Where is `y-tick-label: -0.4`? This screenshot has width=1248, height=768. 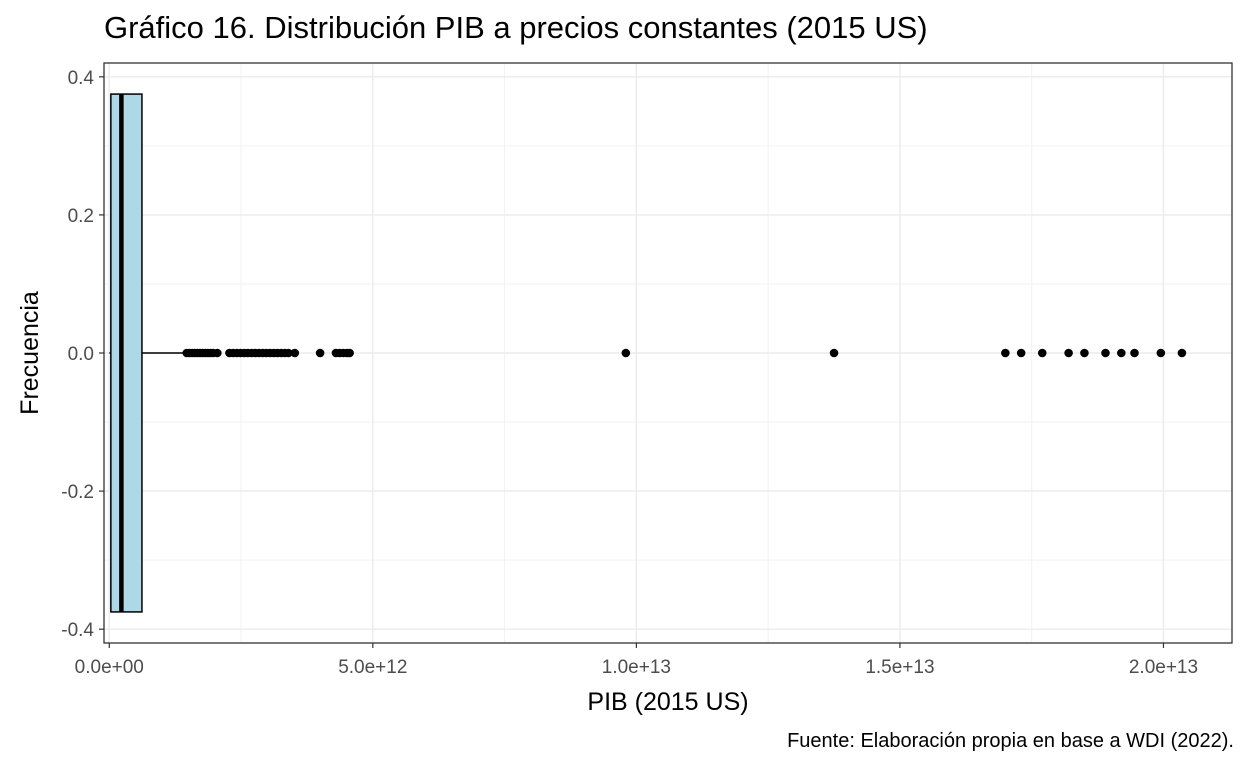 y-tick-label: -0.4 is located at coordinates (77, 630).